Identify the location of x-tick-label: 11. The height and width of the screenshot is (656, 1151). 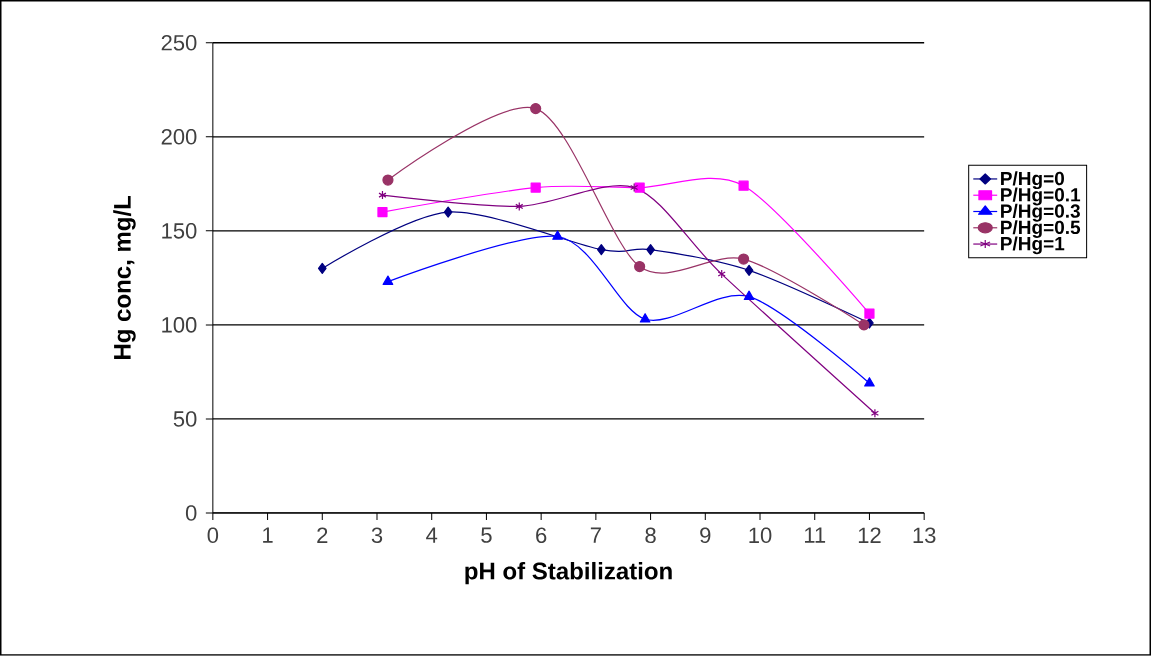
(815, 535).